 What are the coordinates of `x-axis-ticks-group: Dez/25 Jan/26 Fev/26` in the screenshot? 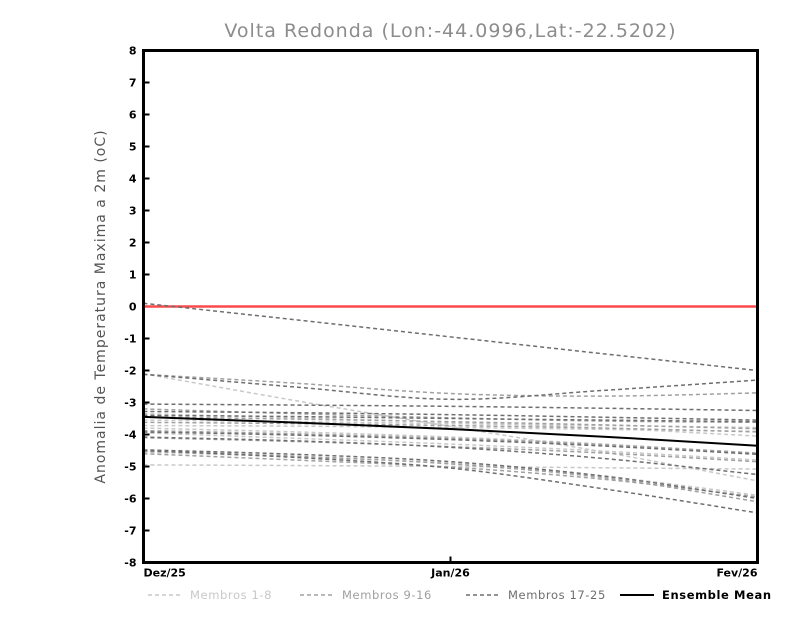 It's located at (450, 568).